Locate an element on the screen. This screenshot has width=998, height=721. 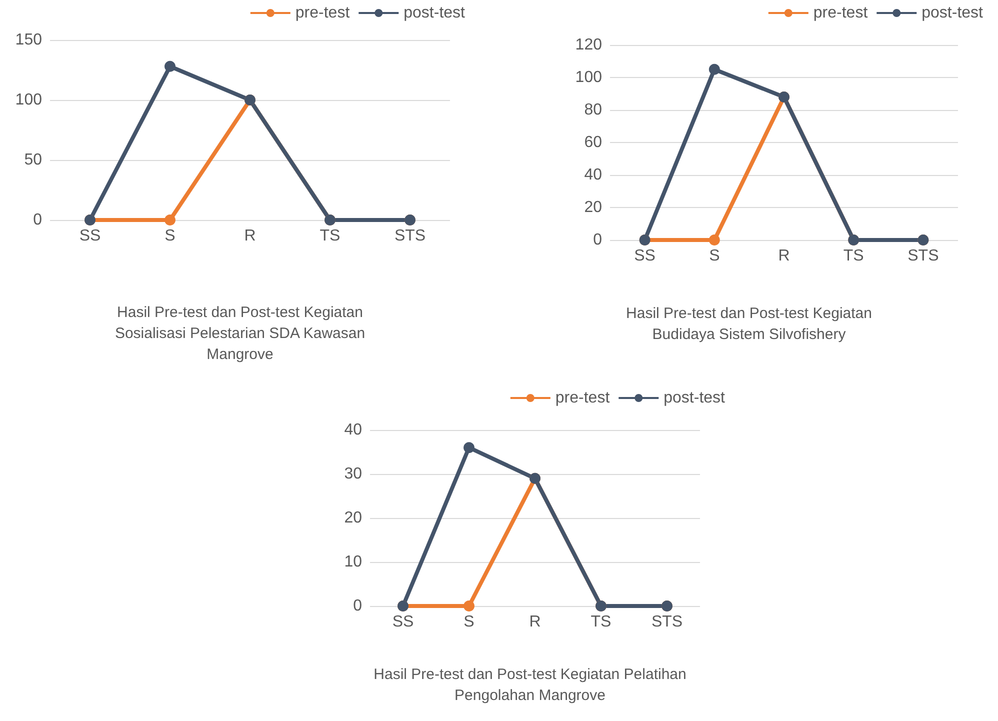
text: Hasil Pre-test dan Post-test Kegiatan Budidaya Sistem Silvofishery is located at coordinates (749, 324).